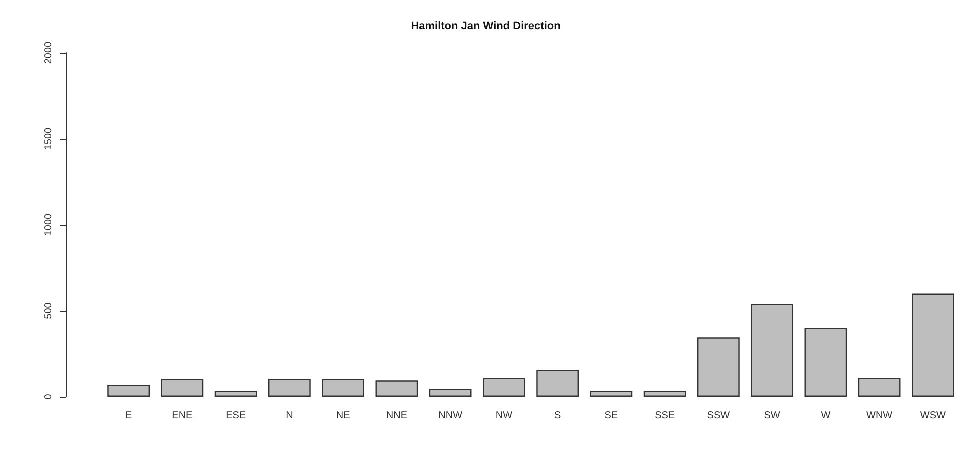 This screenshot has height=474, width=972. What do you see at coordinates (558, 416) in the screenshot?
I see `x-tick-label: S` at bounding box center [558, 416].